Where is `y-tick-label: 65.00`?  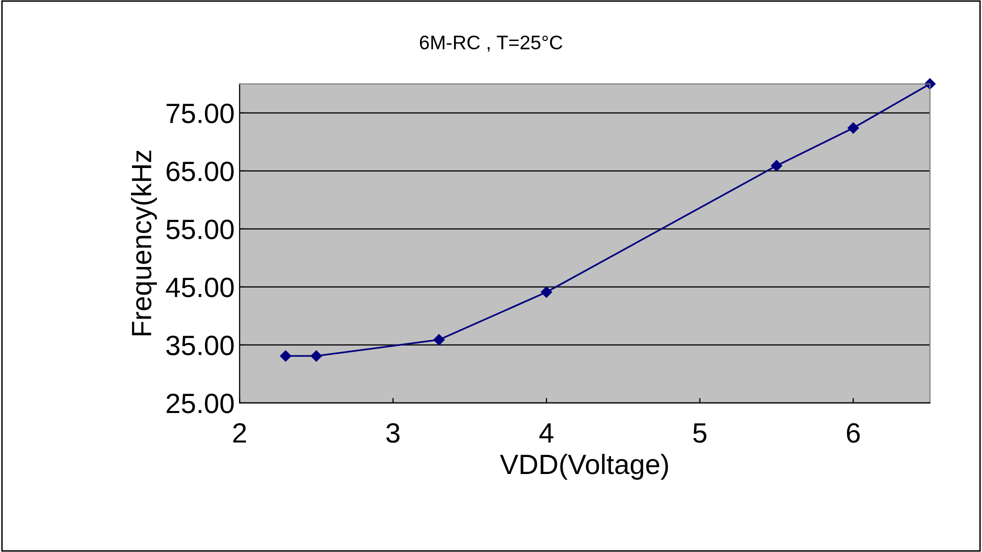
y-tick-label: 65.00 is located at coordinates (200, 172).